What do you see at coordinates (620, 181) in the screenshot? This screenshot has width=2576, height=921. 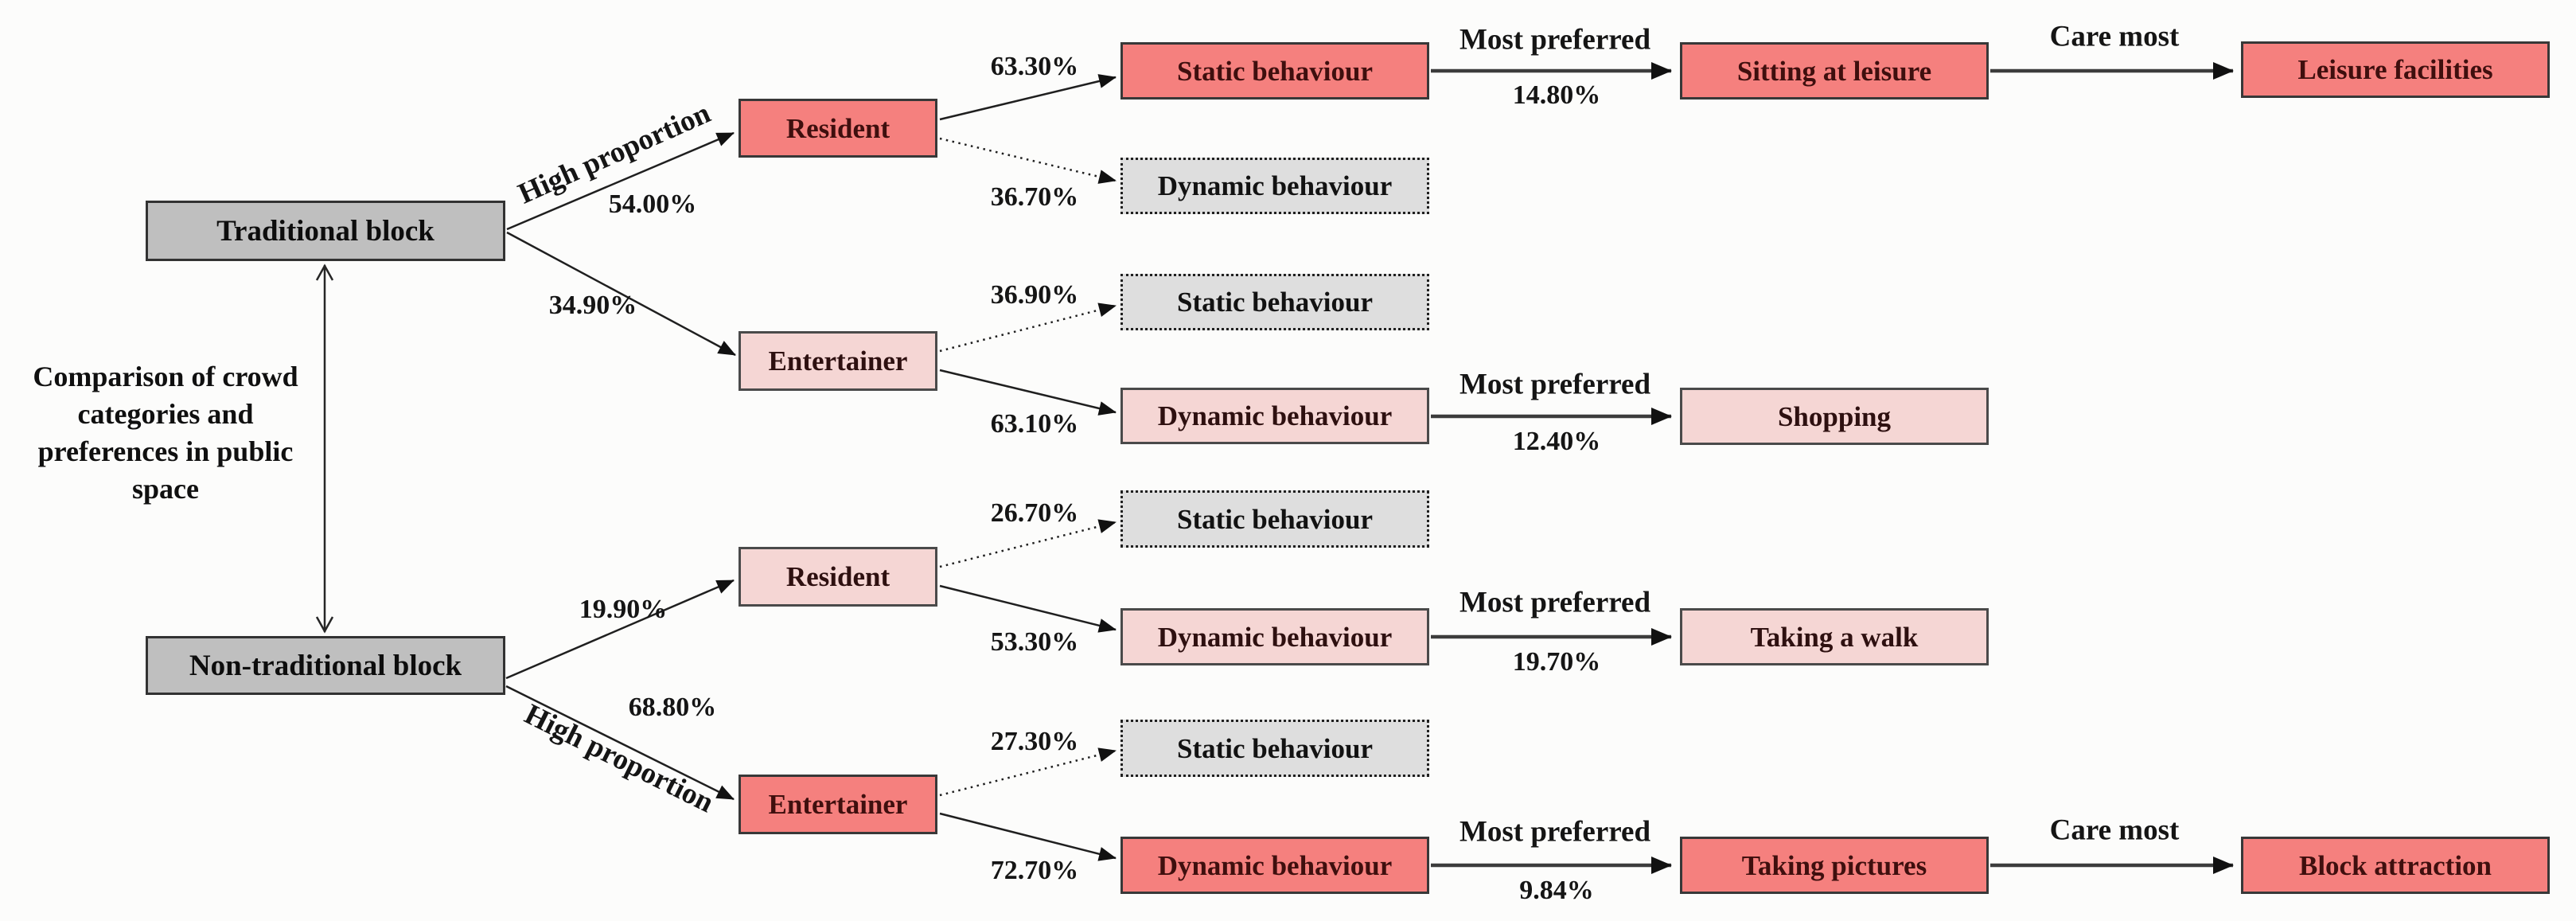 I see `arrow-traditional-block--resident-traditional` at bounding box center [620, 181].